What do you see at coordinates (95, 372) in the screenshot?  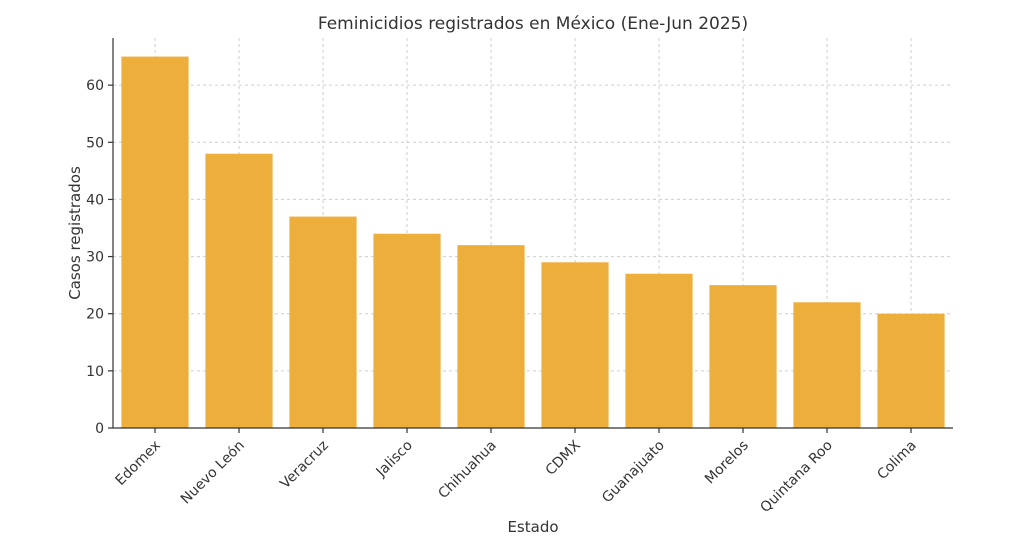 I see `y-tick-label: 10` at bounding box center [95, 372].